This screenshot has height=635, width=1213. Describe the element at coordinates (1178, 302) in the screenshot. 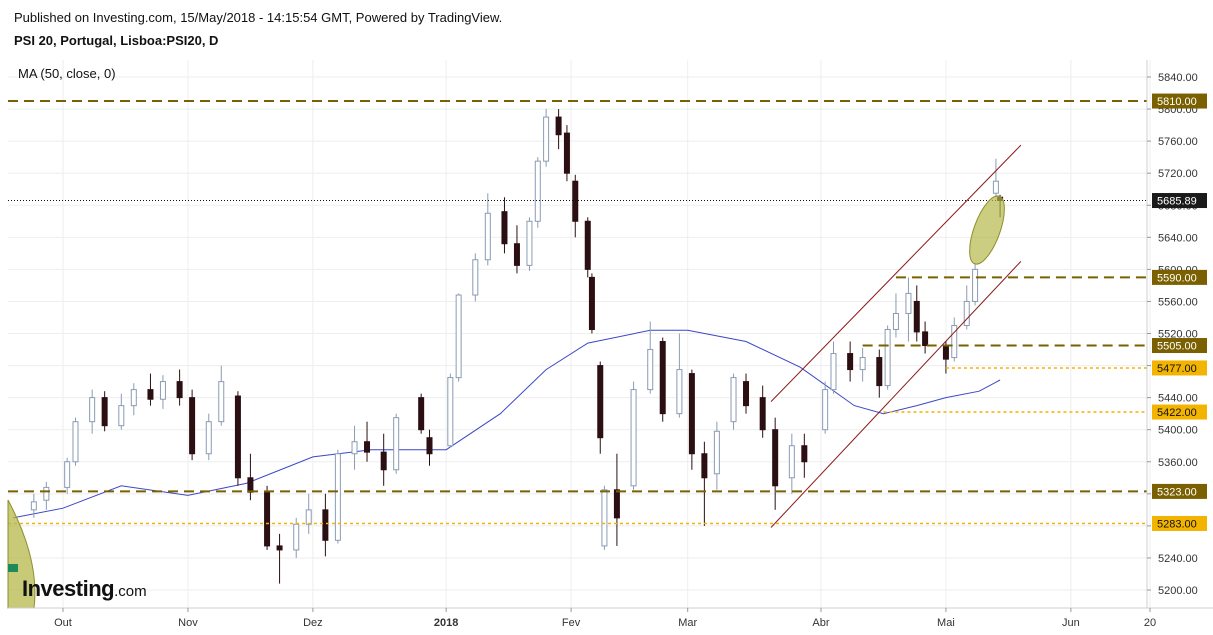

I see `y-tick-label: 5560.00` at that location.